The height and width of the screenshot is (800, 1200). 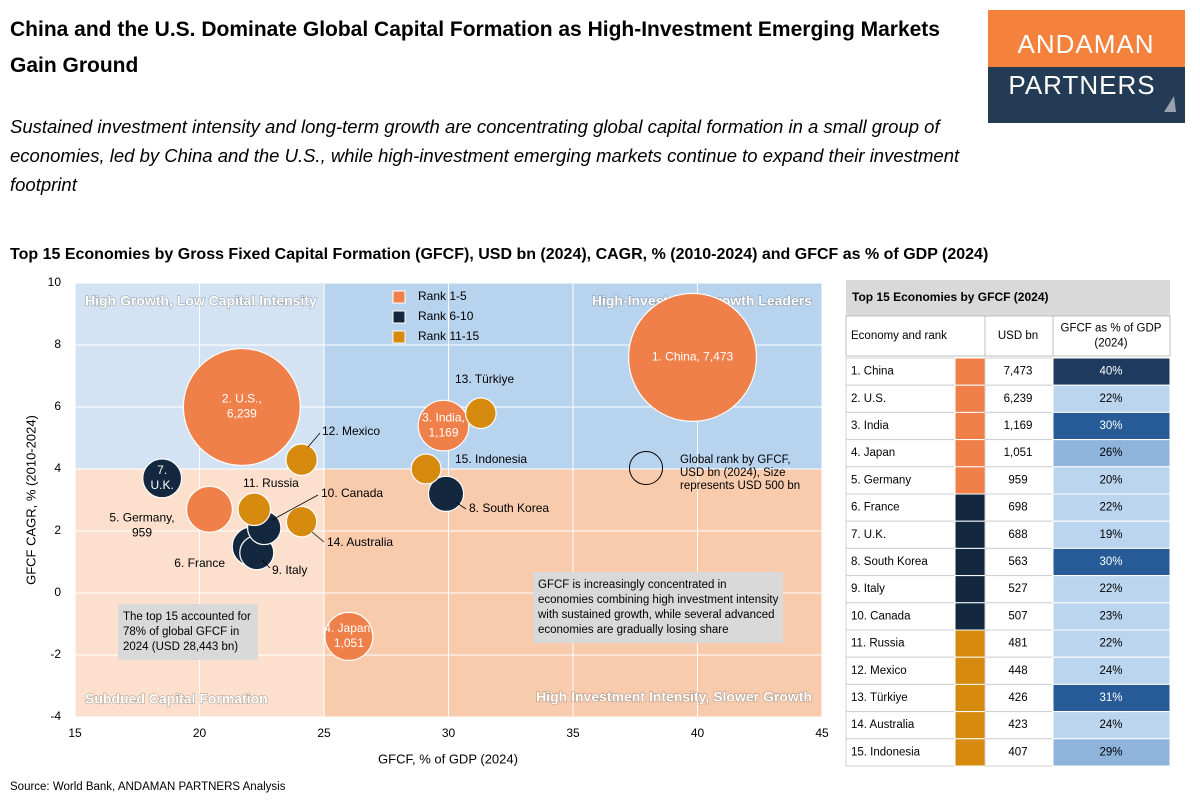 What do you see at coordinates (740, 486) in the screenshot?
I see `reference-label: represents USD 500 bn` at bounding box center [740, 486].